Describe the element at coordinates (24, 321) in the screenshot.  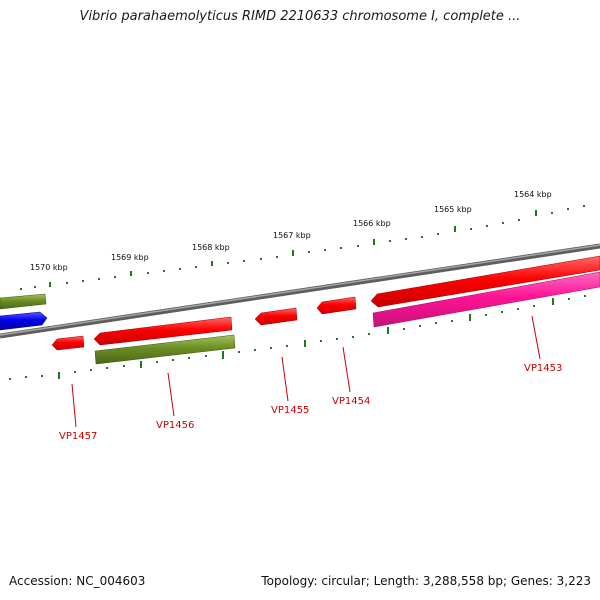
I see `gene-blue-forward` at that location.